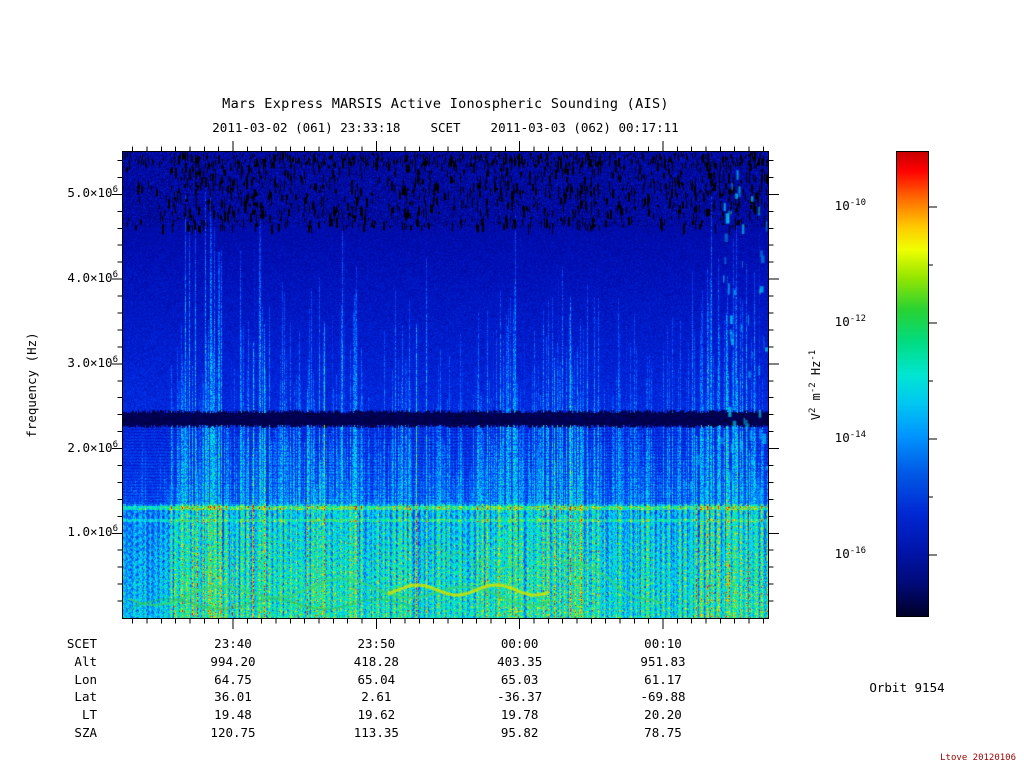  What do you see at coordinates (907, 687) in the screenshot?
I see `orbit-label: Orbit 9154` at bounding box center [907, 687].